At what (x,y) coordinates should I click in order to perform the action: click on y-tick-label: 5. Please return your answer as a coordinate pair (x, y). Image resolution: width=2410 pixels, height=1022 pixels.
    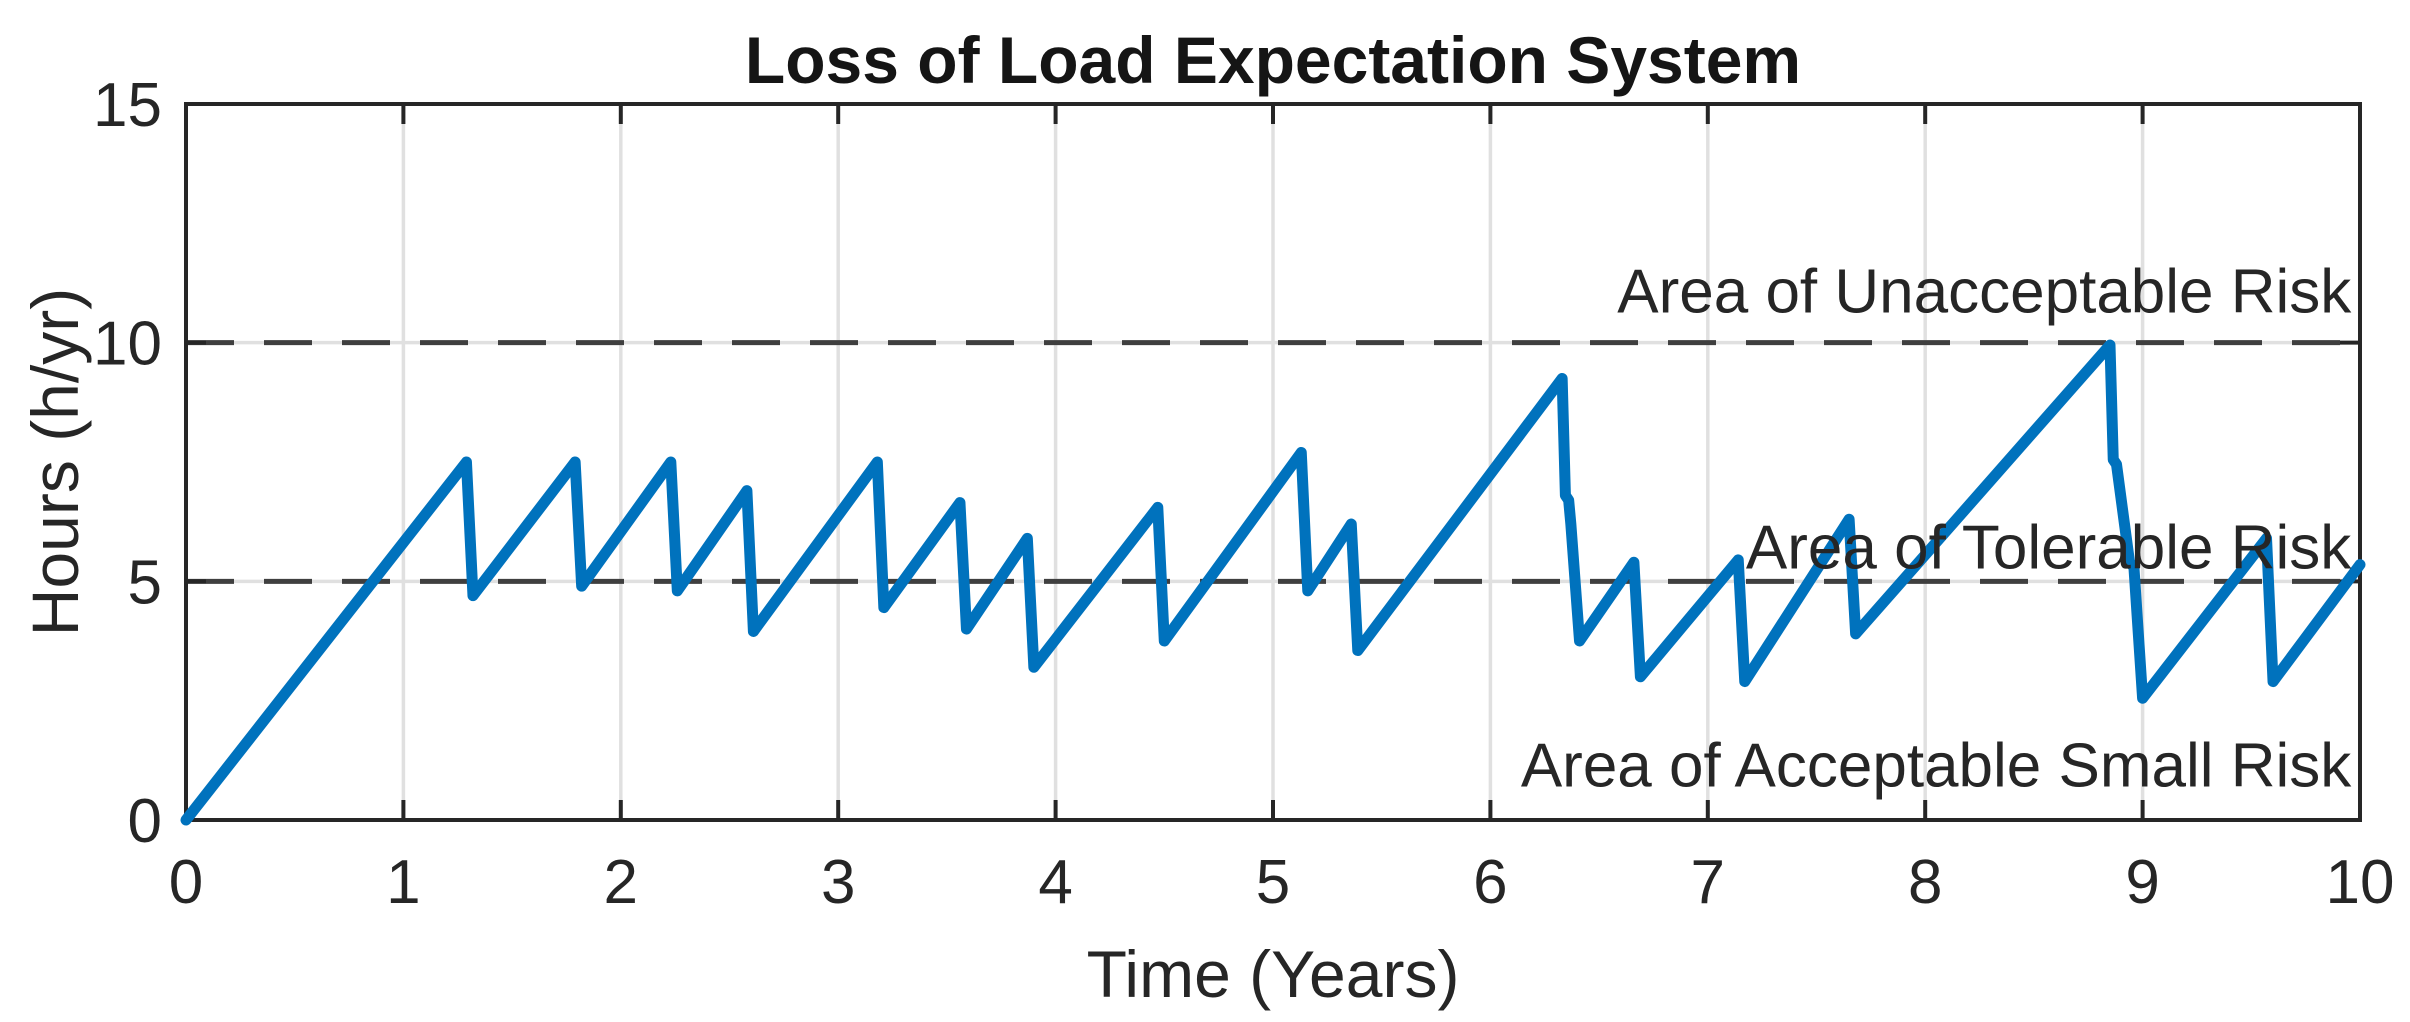
    Looking at the image, I should click on (145, 582).